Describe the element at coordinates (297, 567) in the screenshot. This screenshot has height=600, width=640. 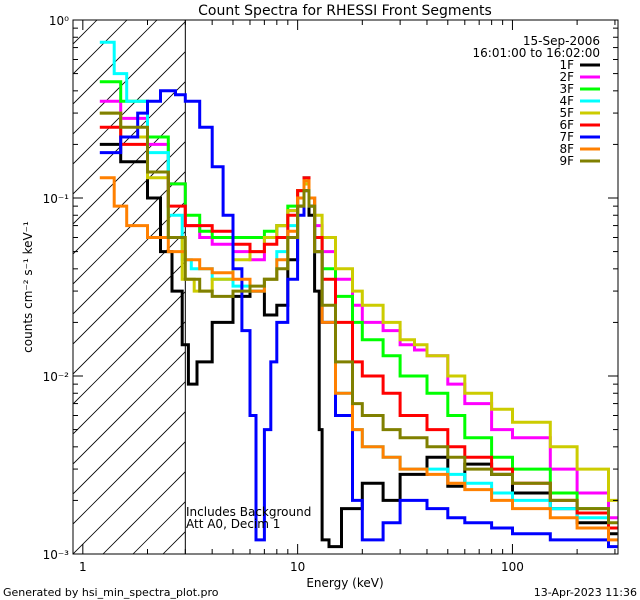
I see `x-tick-label: 10` at that location.